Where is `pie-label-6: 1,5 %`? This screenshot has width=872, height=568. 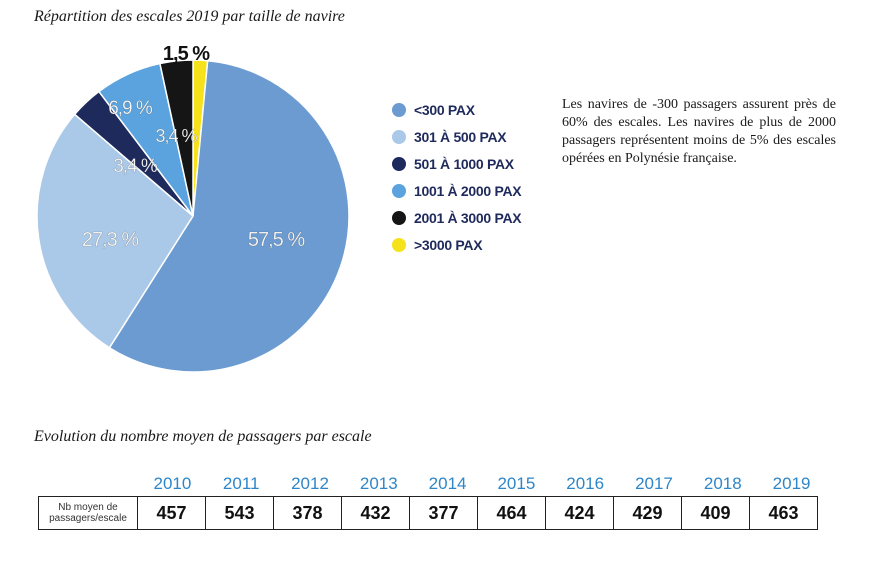
pie-label-6: 1,5 % is located at coordinates (186, 54).